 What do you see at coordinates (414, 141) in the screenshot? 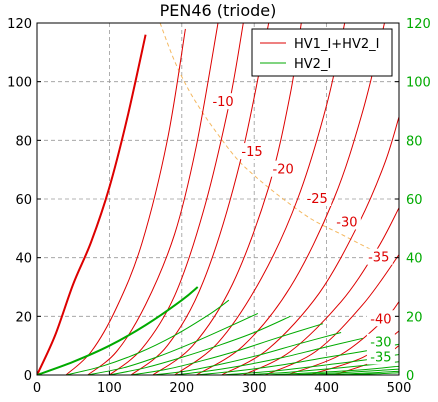
I see `right-y-tick-label: 80` at bounding box center [414, 141].